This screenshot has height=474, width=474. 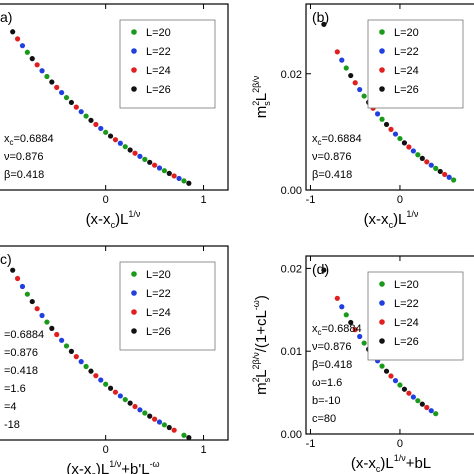 What do you see at coordinates (326, 401) in the screenshot?
I see `param-text: b=-10` at bounding box center [326, 401].